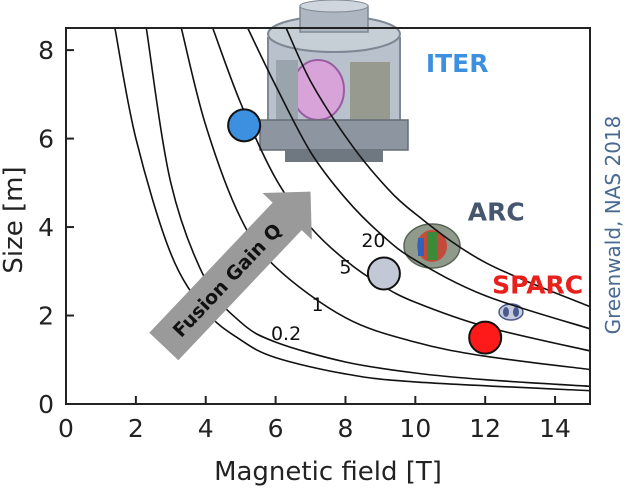 The image size is (641, 491). What do you see at coordinates (511, 312) in the screenshot?
I see `sparc-tokamak-illustration` at bounding box center [511, 312].